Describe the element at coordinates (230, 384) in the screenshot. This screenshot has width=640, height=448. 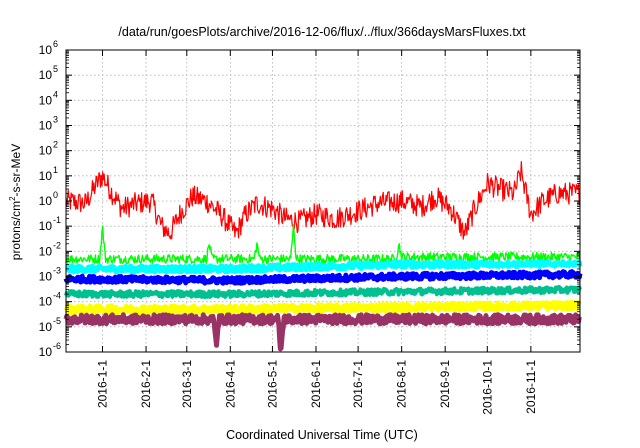
I see `x-tick-label: 2016-4-1` at that location.